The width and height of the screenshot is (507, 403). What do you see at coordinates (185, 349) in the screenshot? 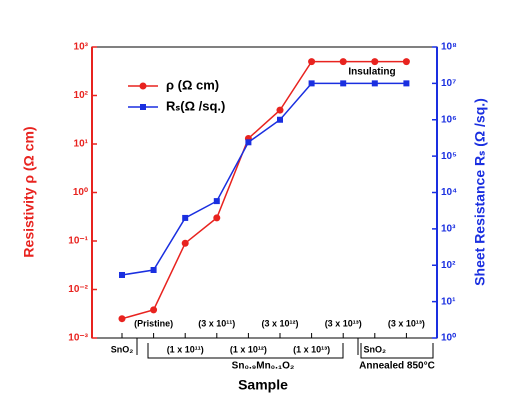
I see `x-tick-label: (1 x 10¹¹)` at bounding box center [185, 349].